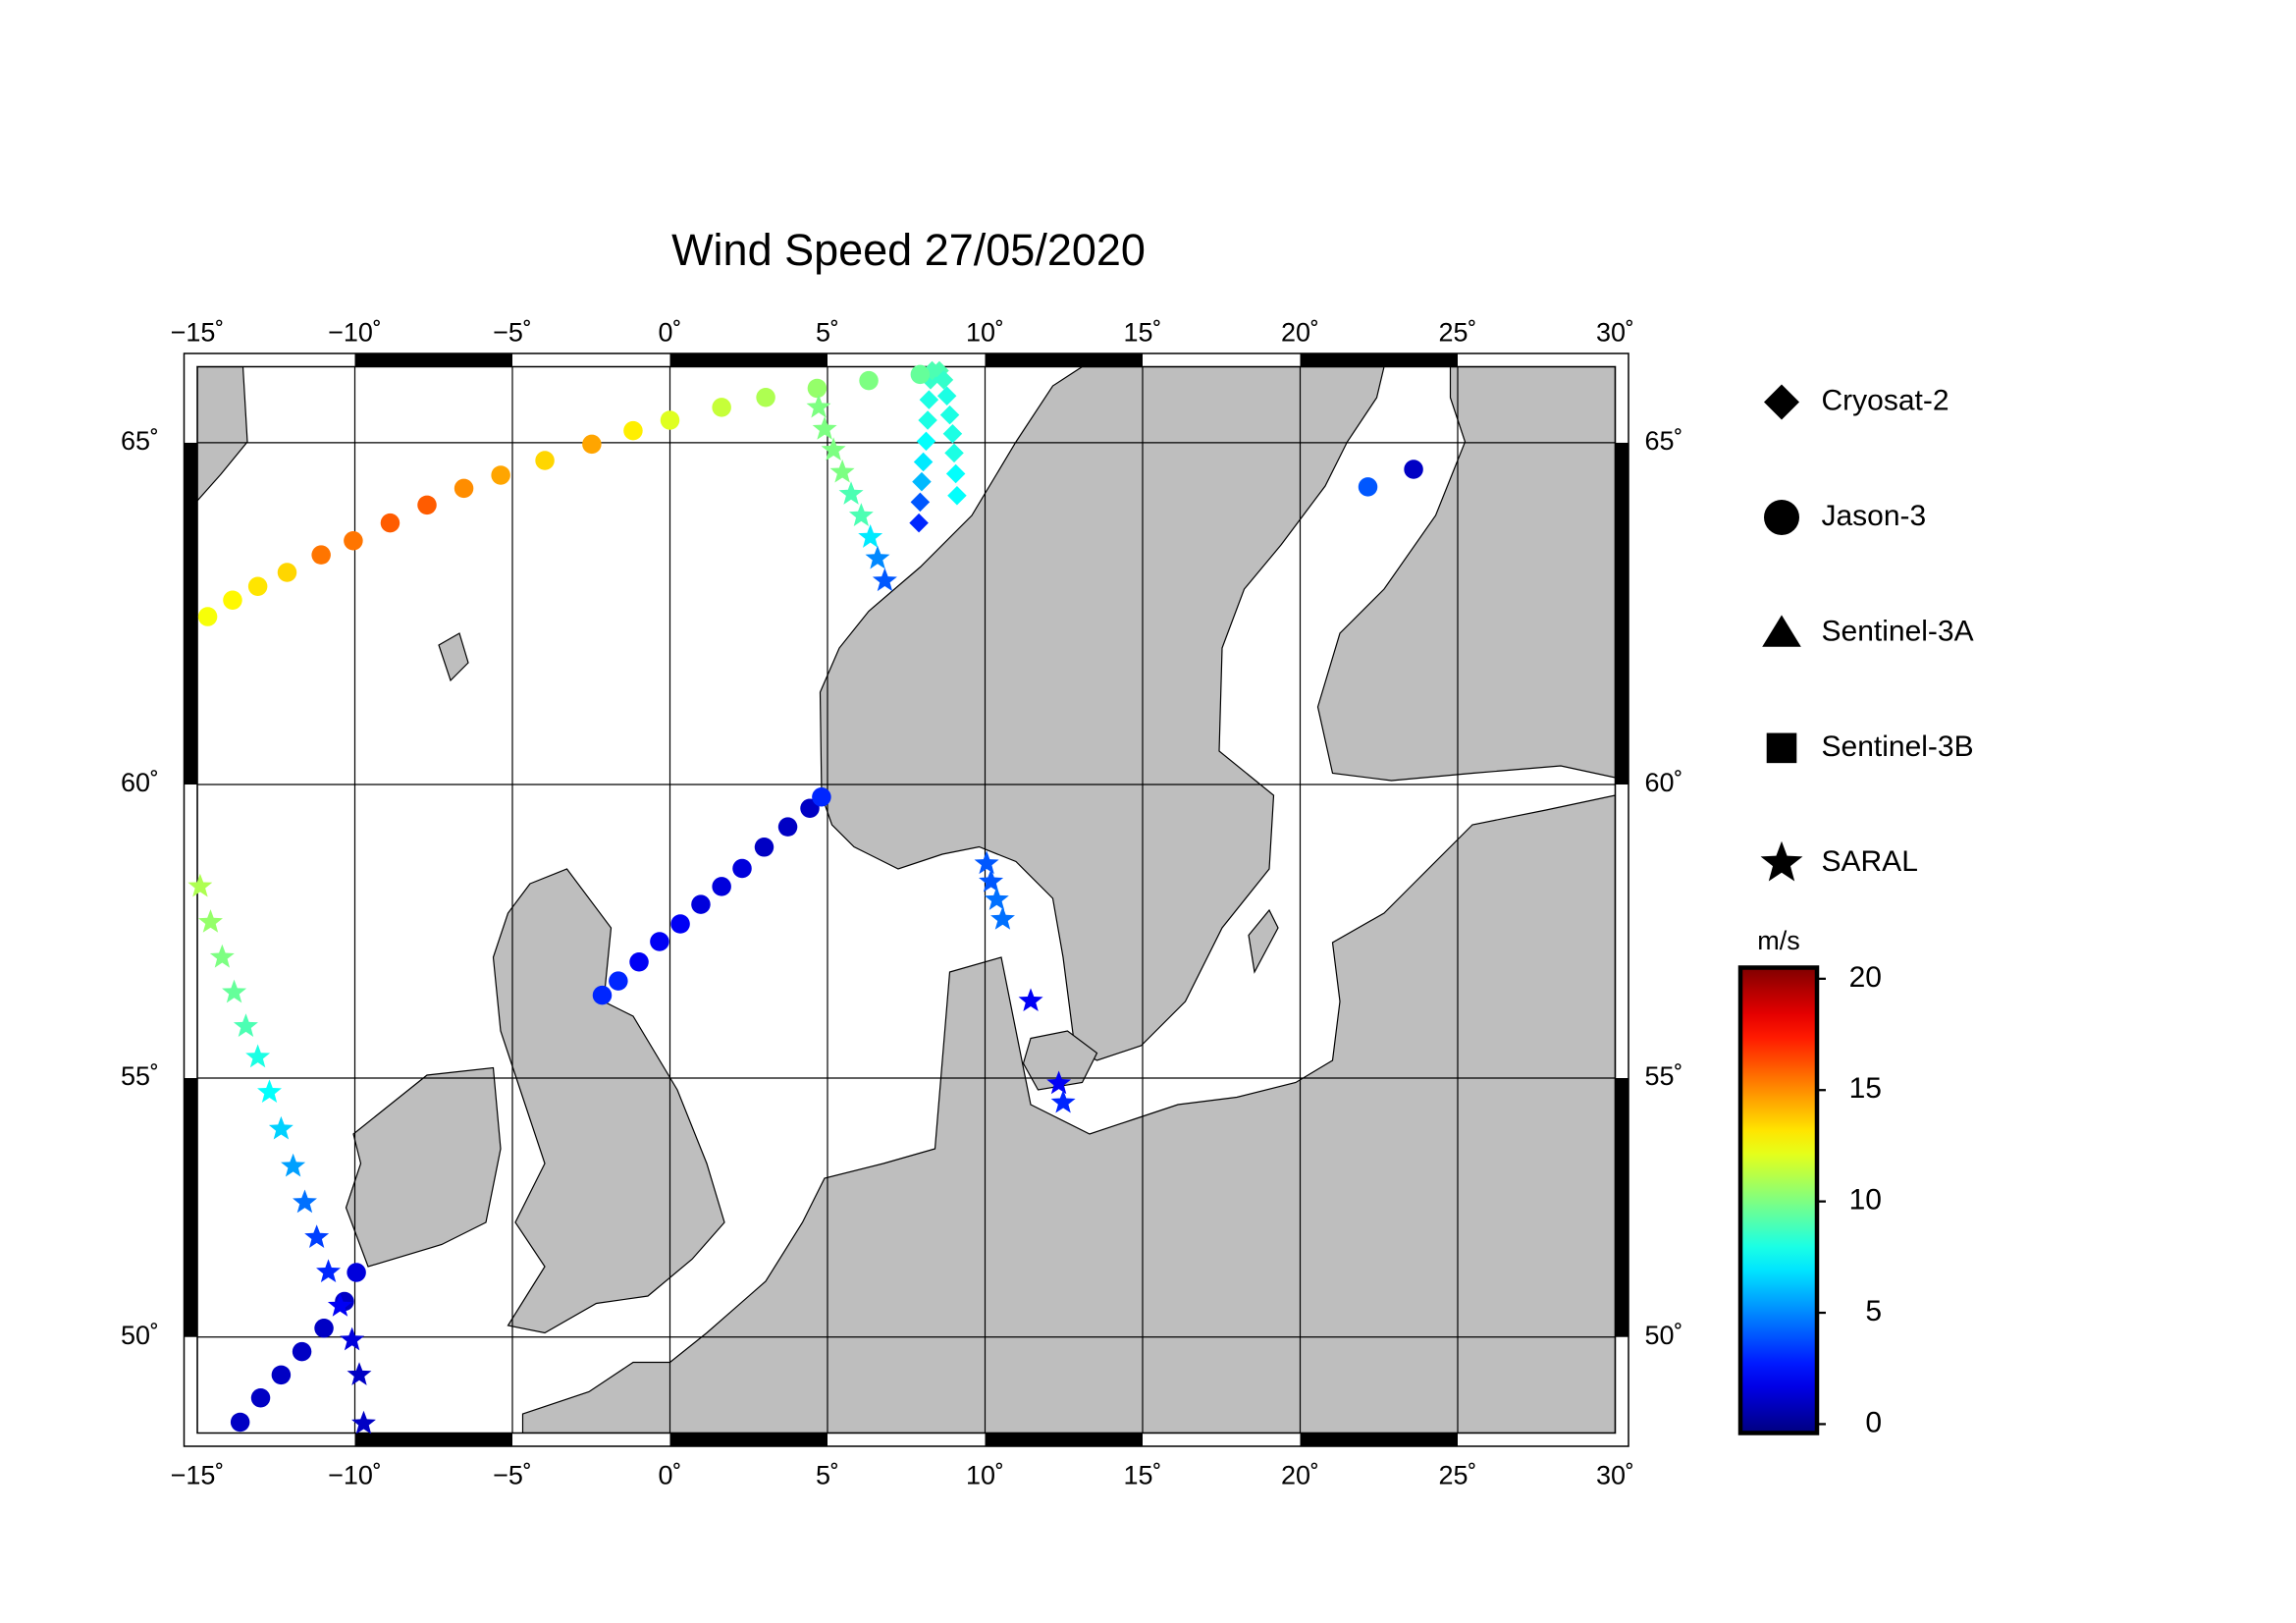 Image resolution: width=2296 pixels, height=1623 pixels. What do you see at coordinates (1102, 713) in the screenshot?
I see `land-scandinavia` at bounding box center [1102, 713].